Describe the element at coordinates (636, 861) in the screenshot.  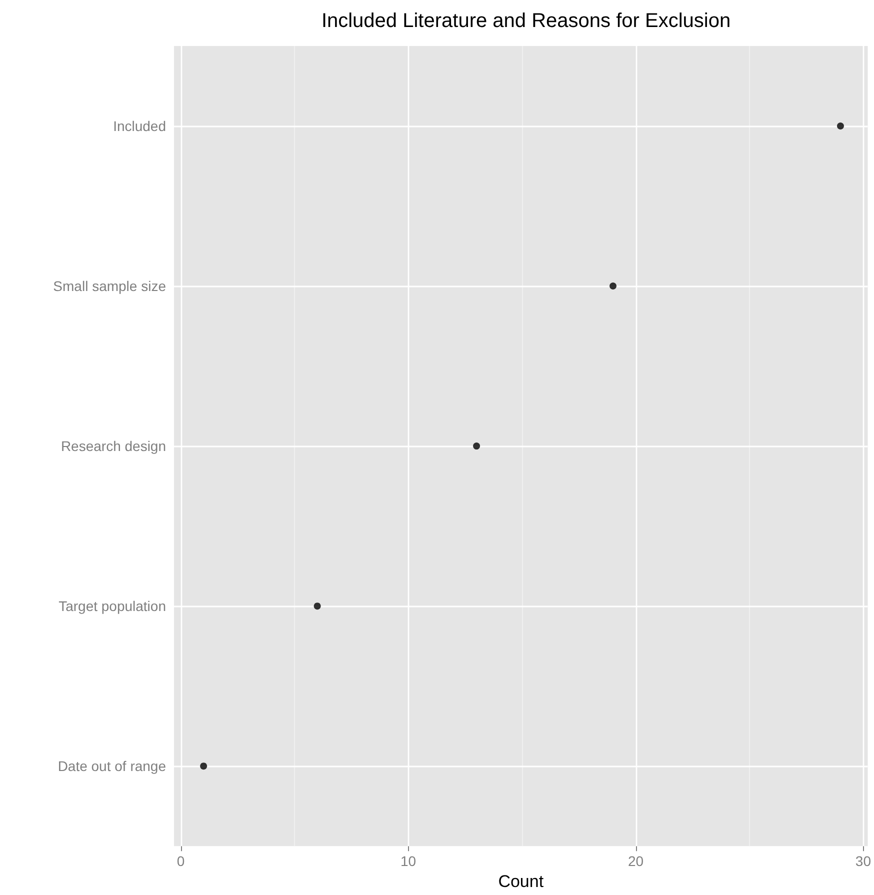
I see `x-tick-label: 20` at that location.